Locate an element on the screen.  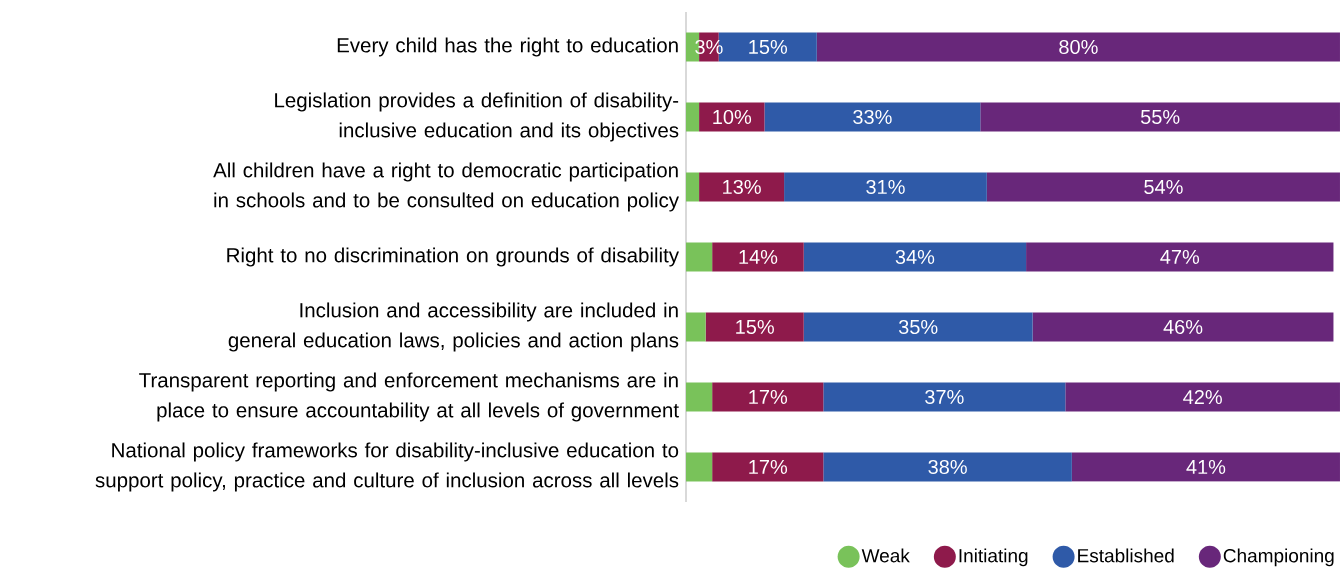
y-tick-label: Transparent reporting and enforcement mechanisms are in place to ensure accountability at all levels of government is located at coordinates (409, 397).